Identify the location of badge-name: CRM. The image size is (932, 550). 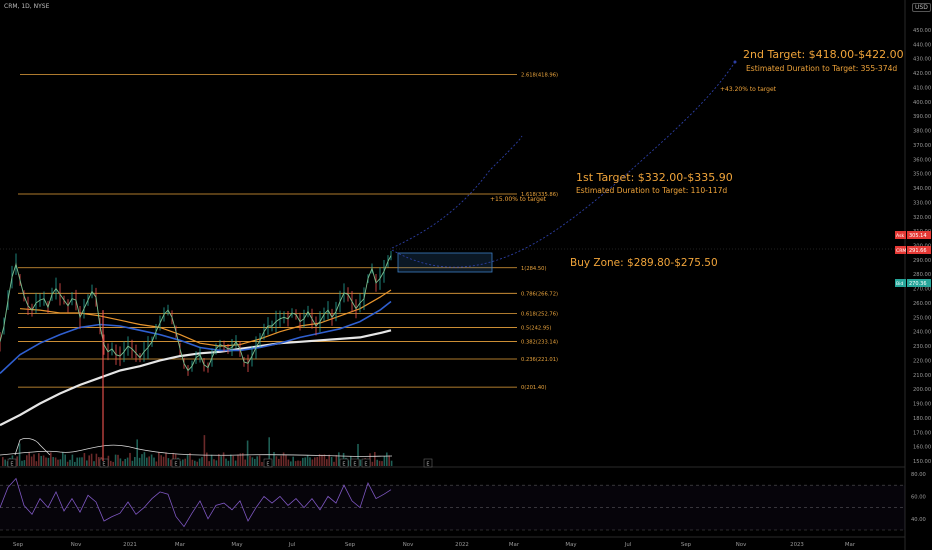
(901, 251).